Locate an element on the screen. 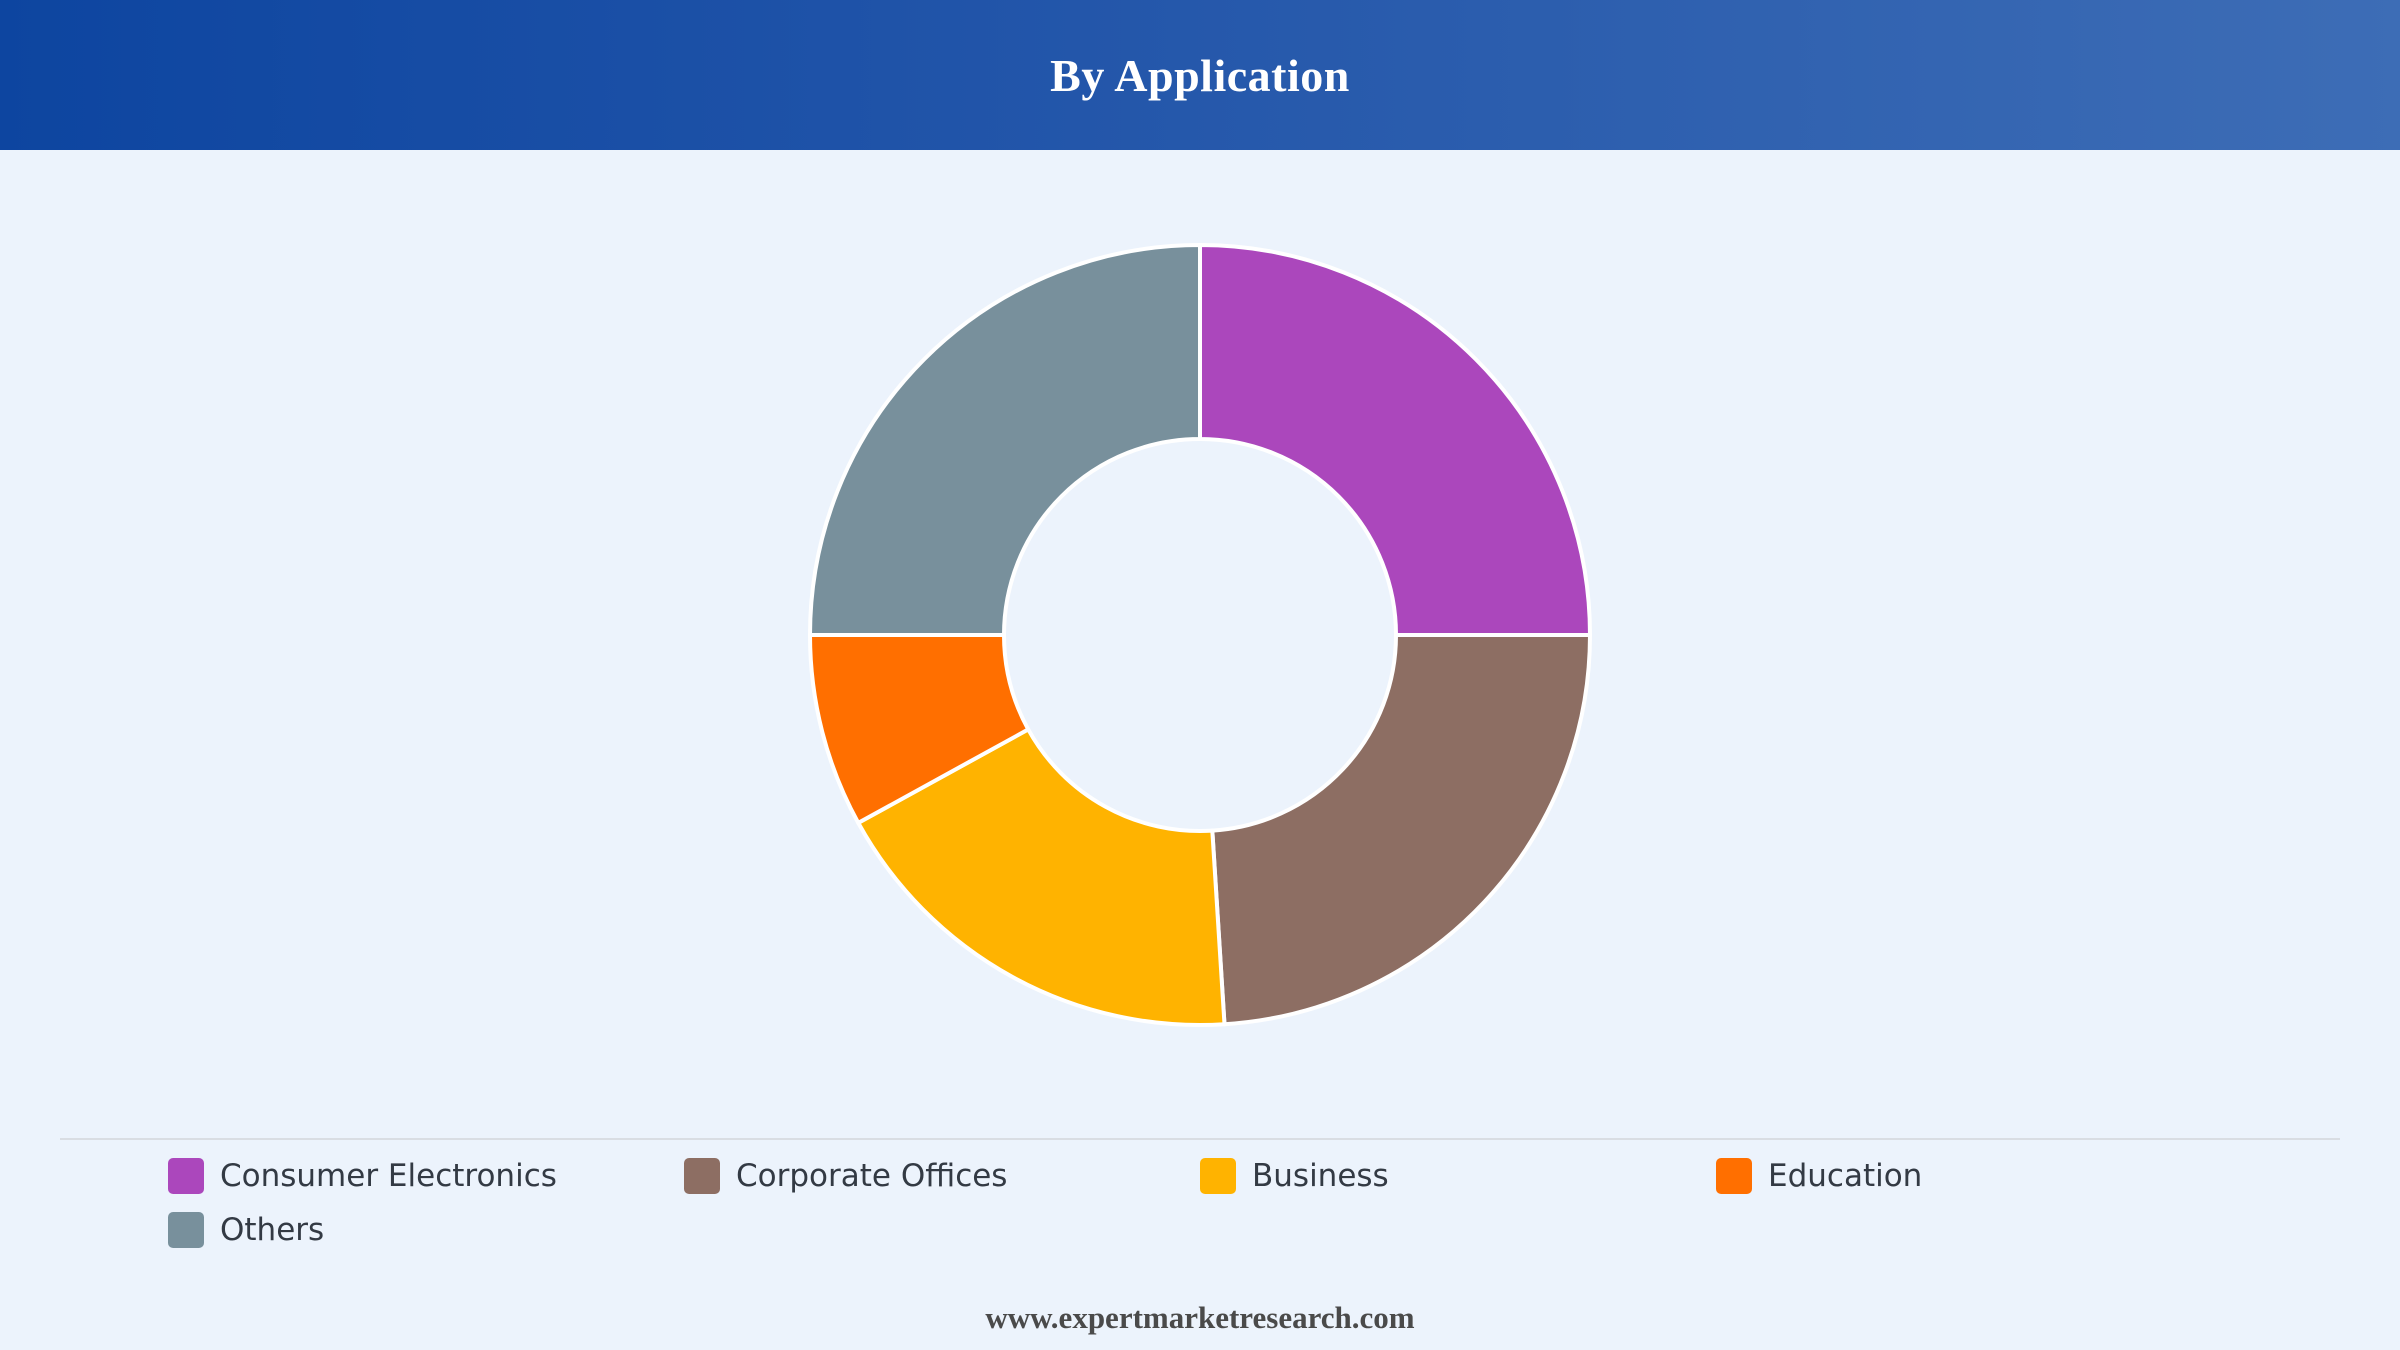 This screenshot has width=2400, height=1350. legend-item-corporate-offices: Corporate Offices is located at coordinates (845, 1176).